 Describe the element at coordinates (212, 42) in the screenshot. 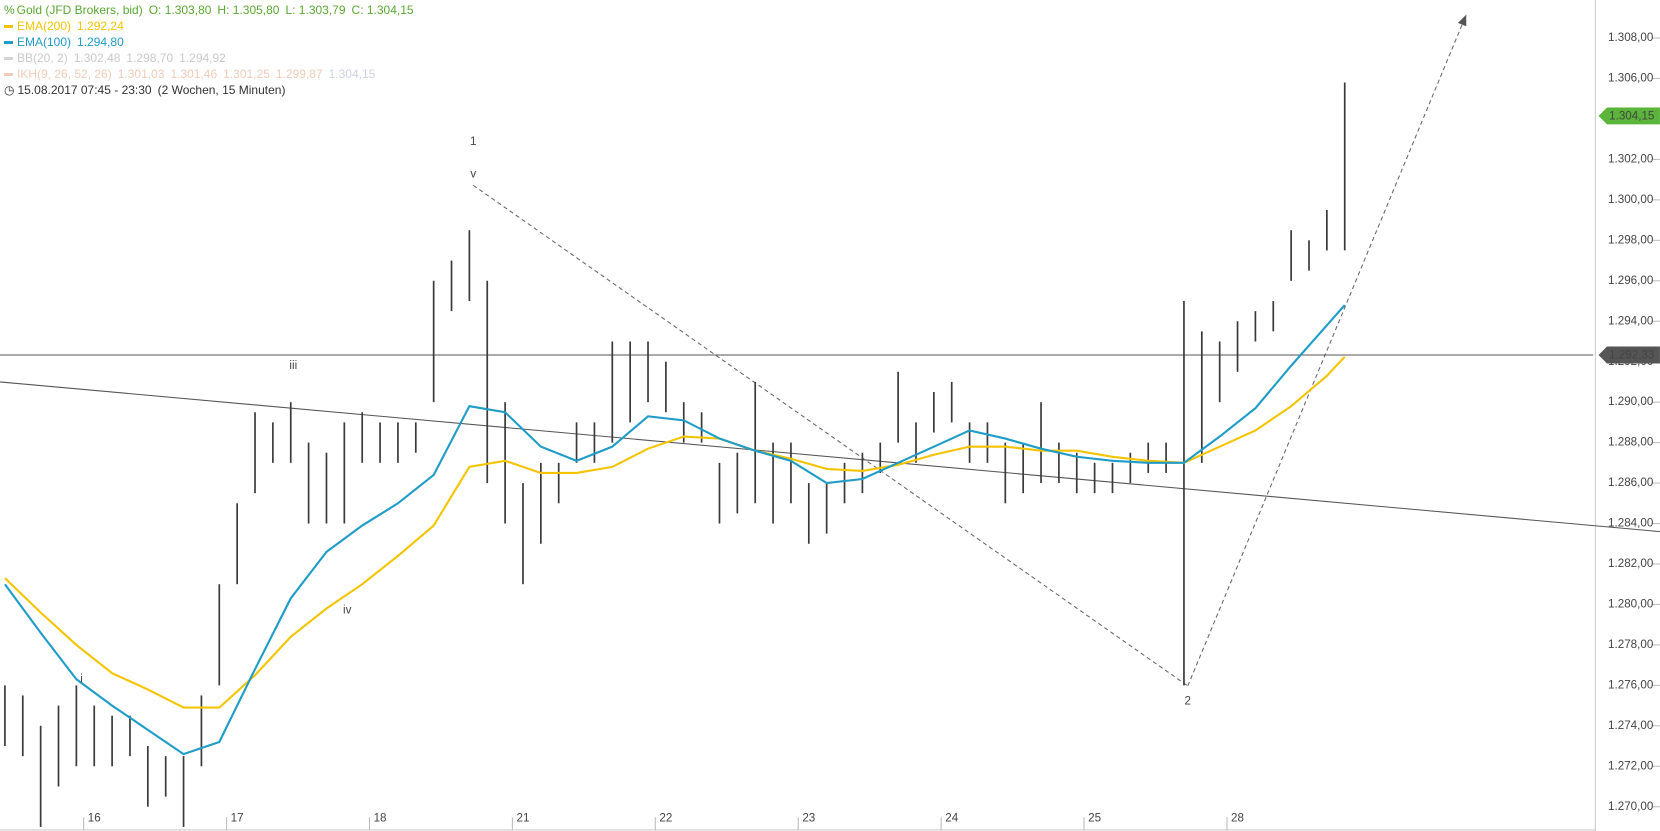

I see `legend-entry: EMA(100) 1.294,80` at that location.